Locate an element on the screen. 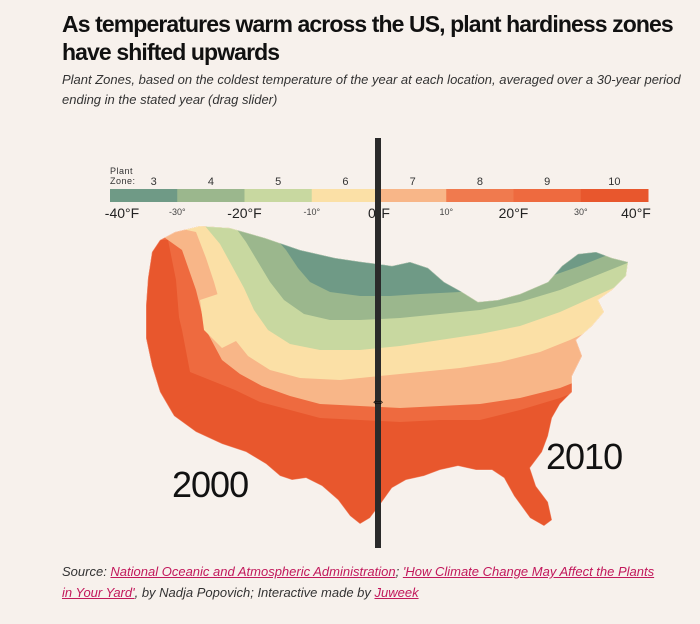 The width and height of the screenshot is (700, 624). legend-zone-number: 4 is located at coordinates (210, 182).